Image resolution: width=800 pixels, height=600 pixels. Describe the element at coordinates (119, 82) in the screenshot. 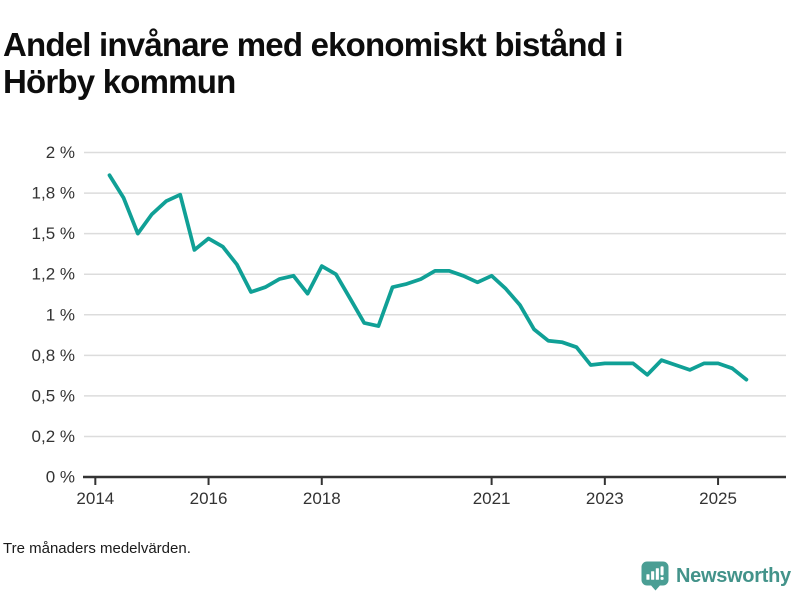

I see `title-line-2: Hörby kommun` at that location.